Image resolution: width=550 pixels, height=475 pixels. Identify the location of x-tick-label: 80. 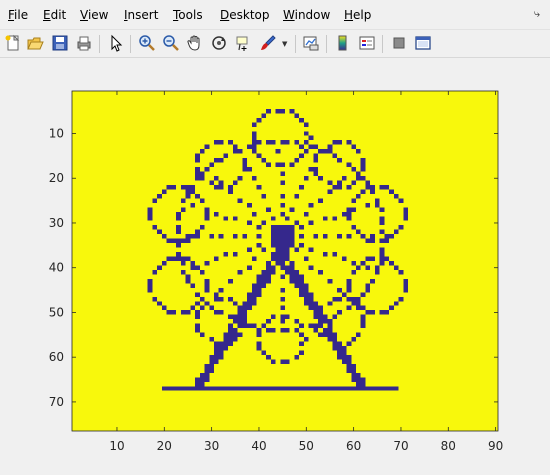
(448, 446).